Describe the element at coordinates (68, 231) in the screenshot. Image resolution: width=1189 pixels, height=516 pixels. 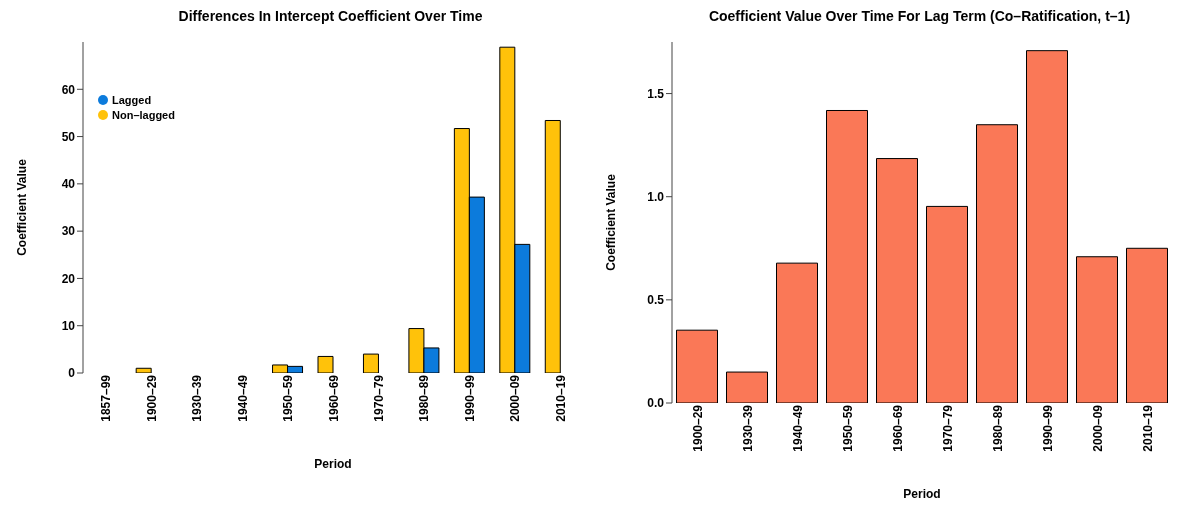
I see `y-tick-label: 30` at that location.